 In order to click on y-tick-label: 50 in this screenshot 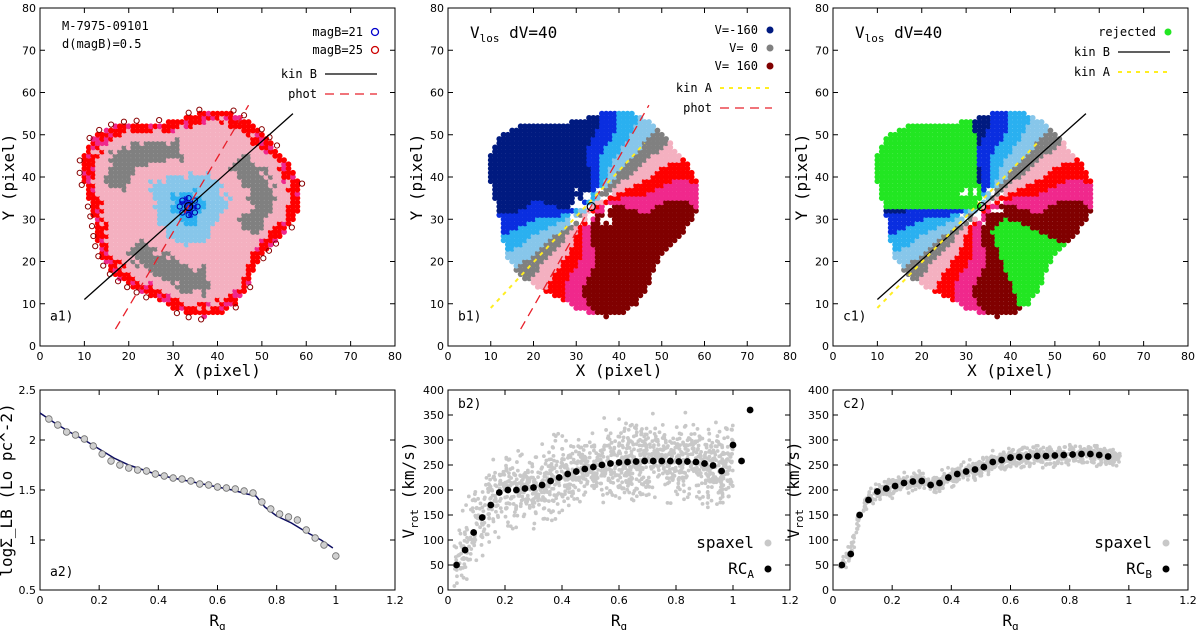, I will do `click(29, 135)`.